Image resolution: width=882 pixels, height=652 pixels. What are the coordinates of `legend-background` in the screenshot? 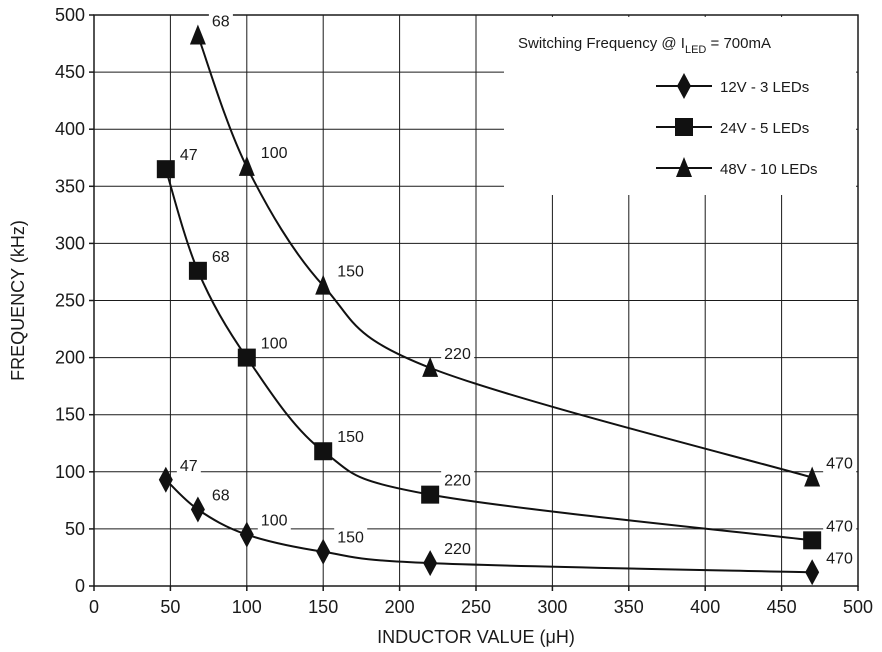 It's located at (680, 106).